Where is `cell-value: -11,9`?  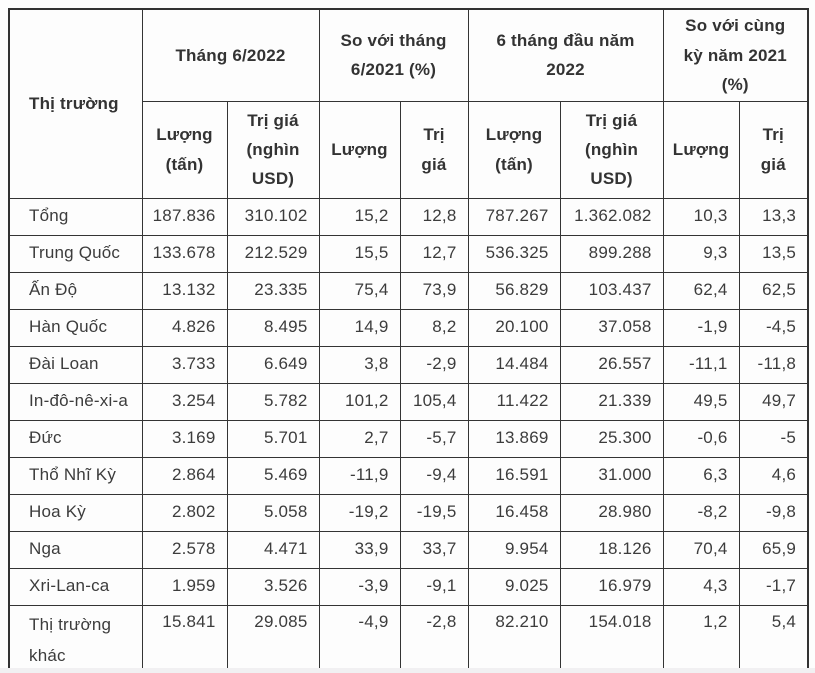 cell-value: -11,9 is located at coordinates (359, 475).